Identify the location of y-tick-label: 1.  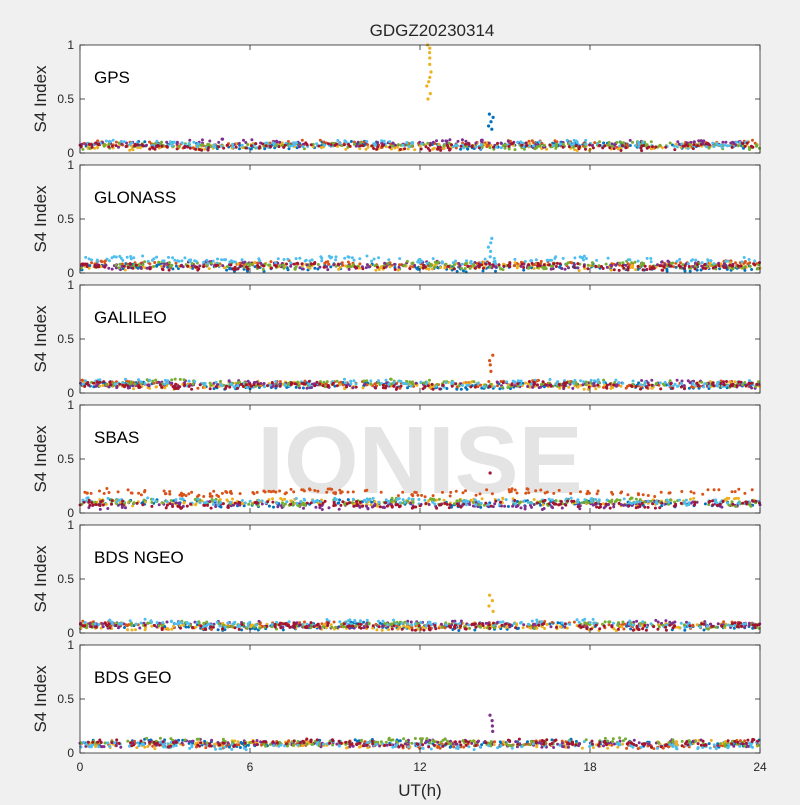
(70, 165).